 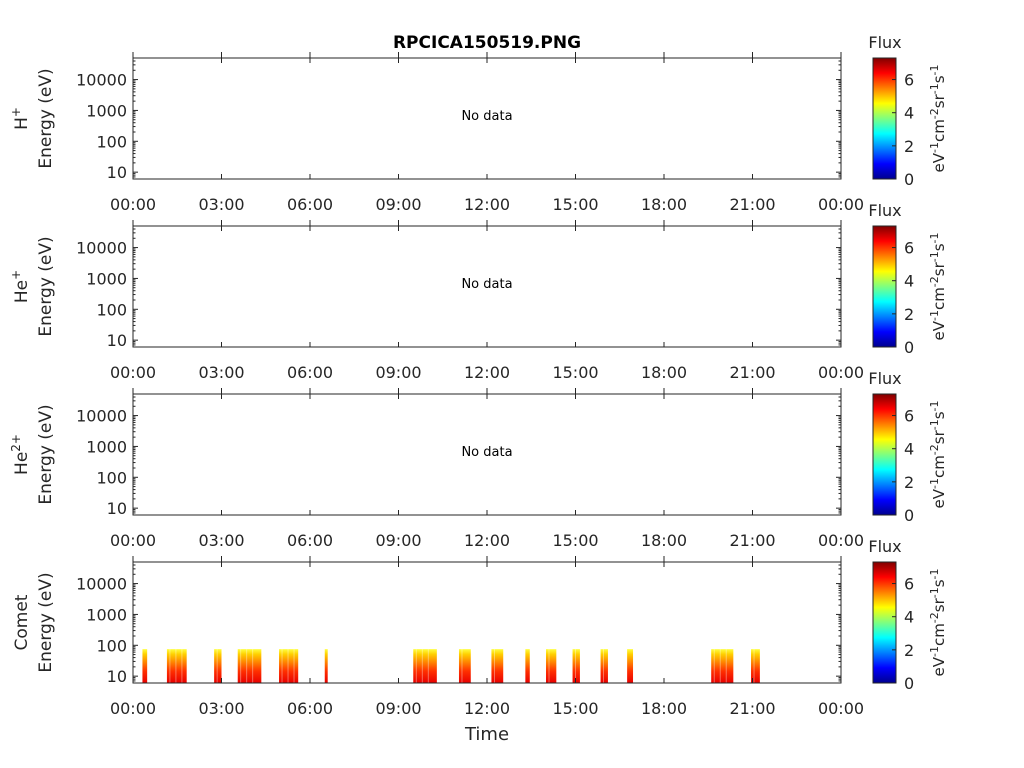 I want to click on species-charge: 2+, so click(x=16, y=443).